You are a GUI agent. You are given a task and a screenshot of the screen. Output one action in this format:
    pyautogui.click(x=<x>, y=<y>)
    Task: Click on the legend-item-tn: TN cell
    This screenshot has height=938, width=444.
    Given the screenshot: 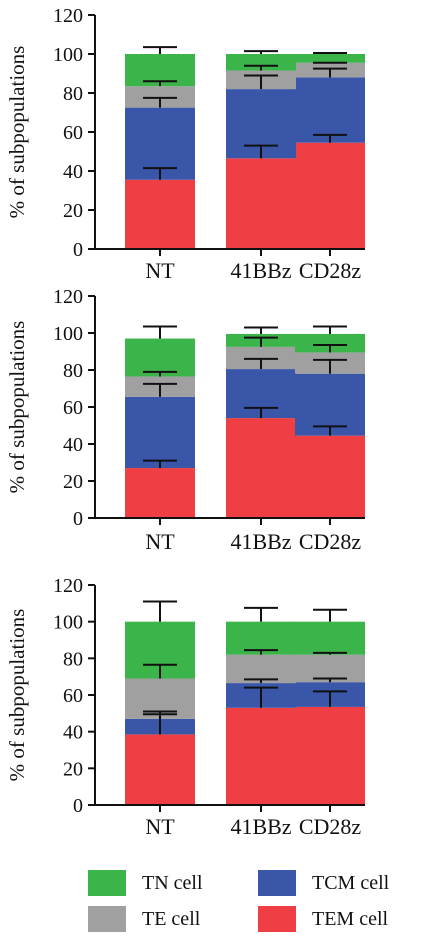 What is the action you would take?
    pyautogui.click(x=145, y=883)
    